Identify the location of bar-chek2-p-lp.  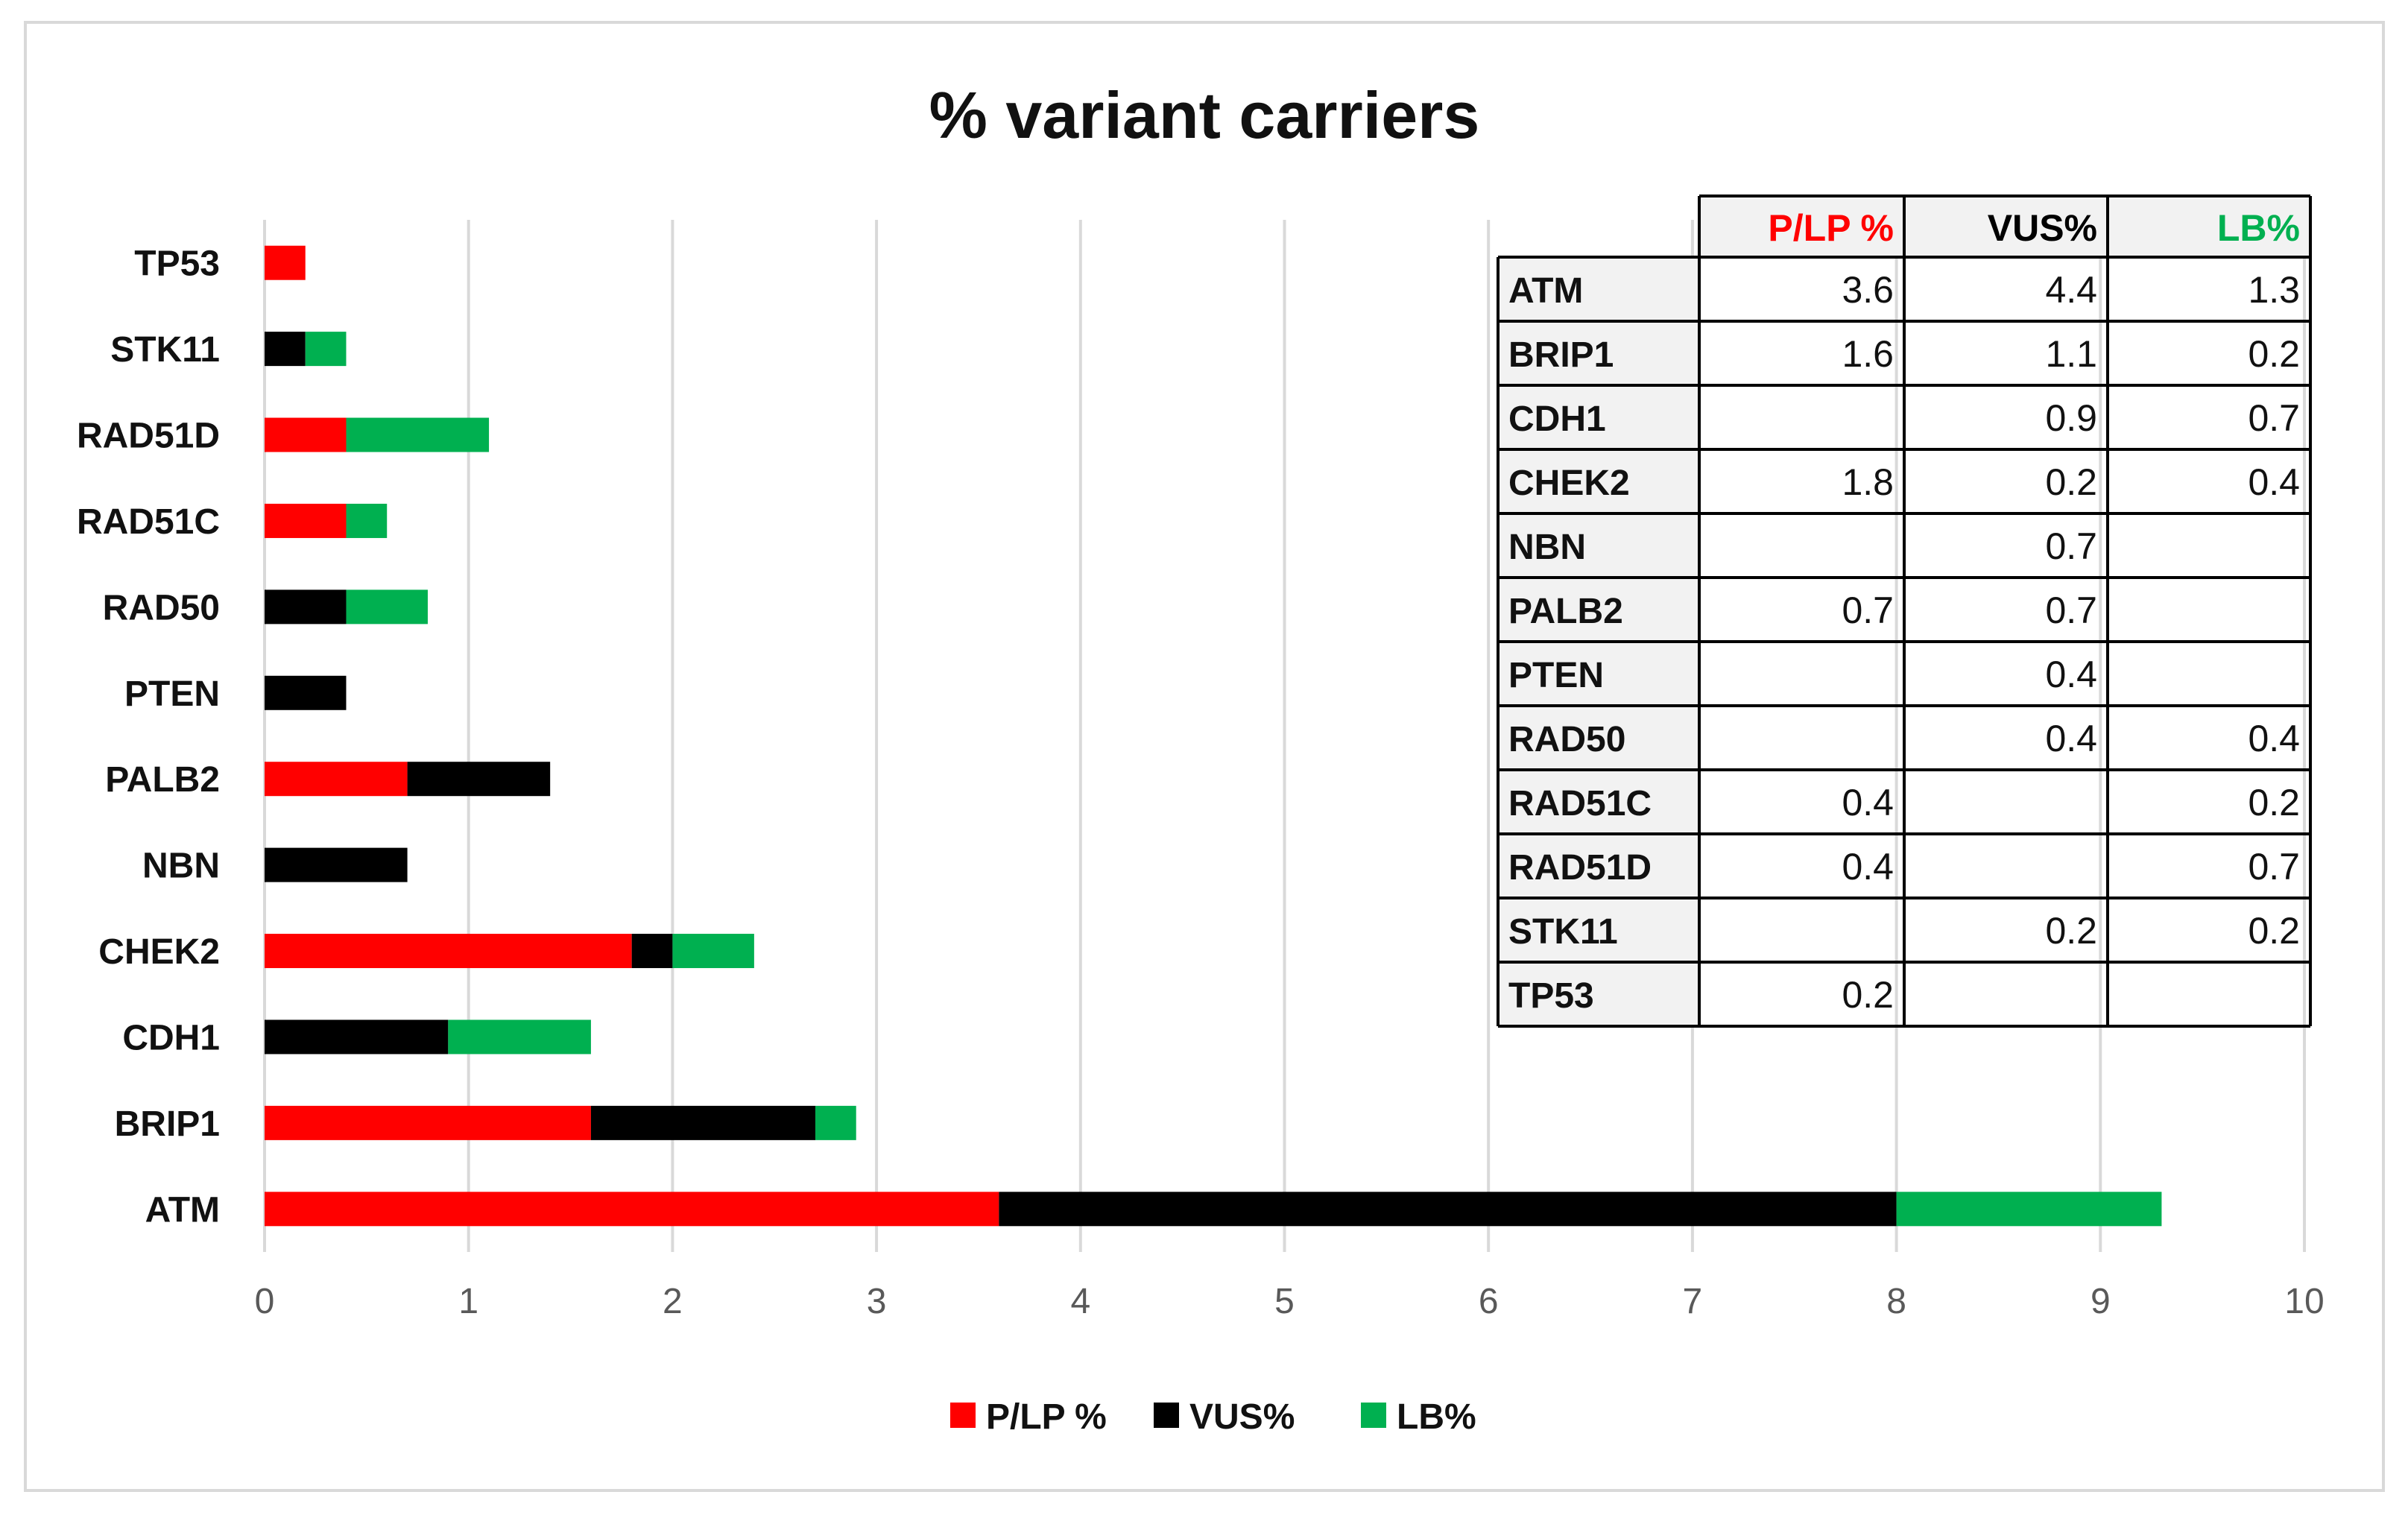
(448, 951).